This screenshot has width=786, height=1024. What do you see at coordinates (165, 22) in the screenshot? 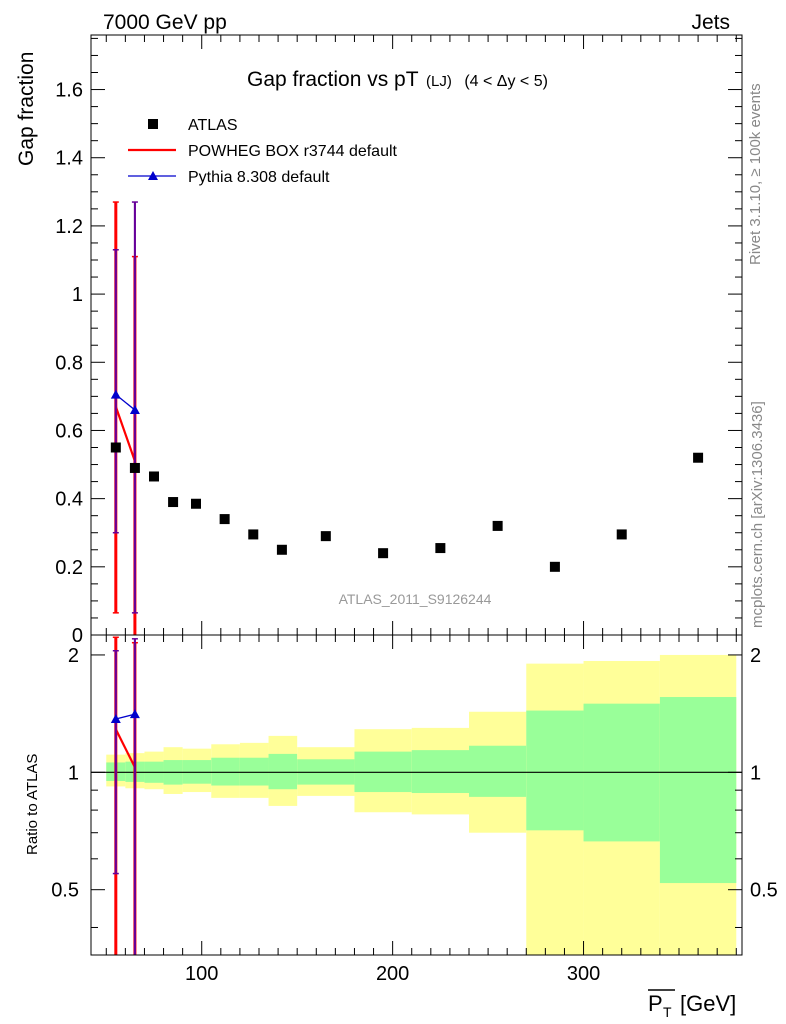
I see `header-energy: 7000 GeV pp` at bounding box center [165, 22].